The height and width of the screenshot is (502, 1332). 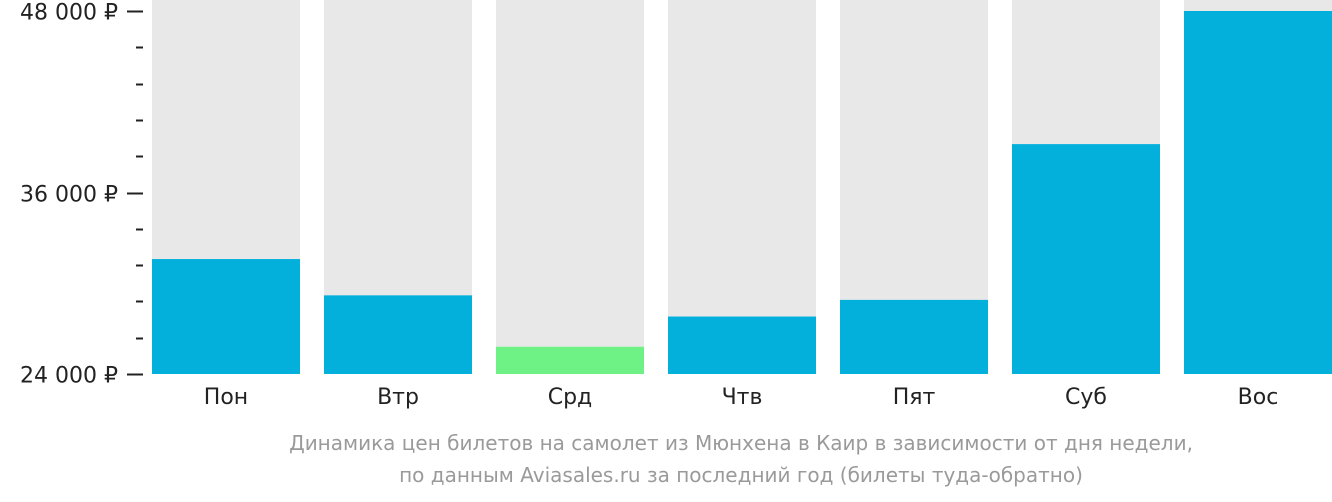 What do you see at coordinates (398, 397) in the screenshot?
I see `x-tick-label: Втр` at bounding box center [398, 397].